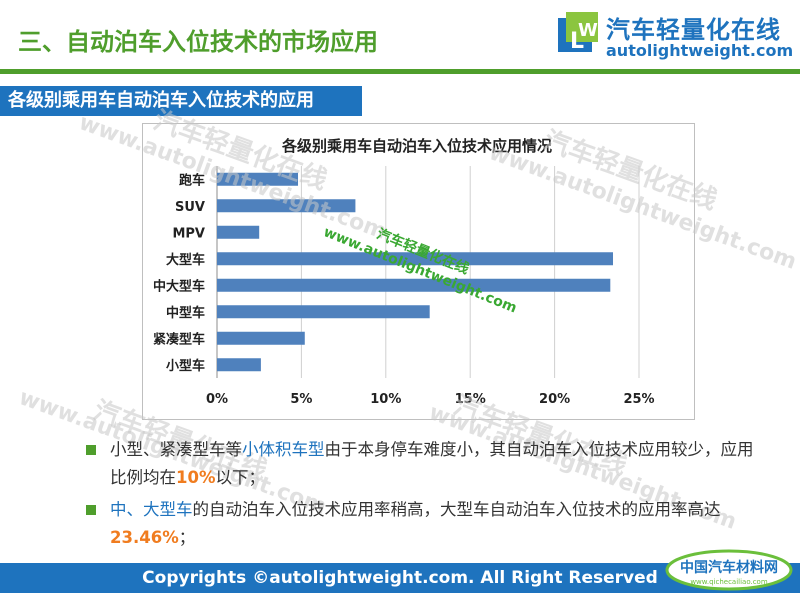 The image size is (800, 599). I want to click on x-tick-label: 5%, so click(301, 399).